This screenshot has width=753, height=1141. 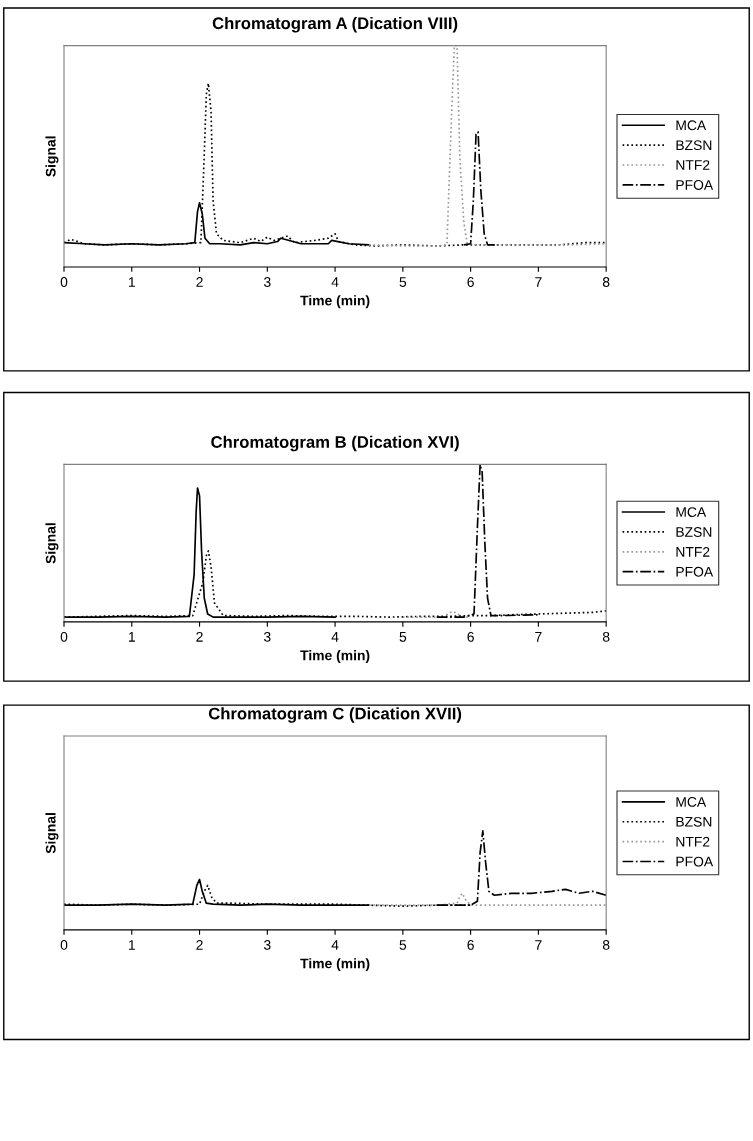 I want to click on chart-title: Chromatogram A (Dication VIII), so click(x=335, y=24).